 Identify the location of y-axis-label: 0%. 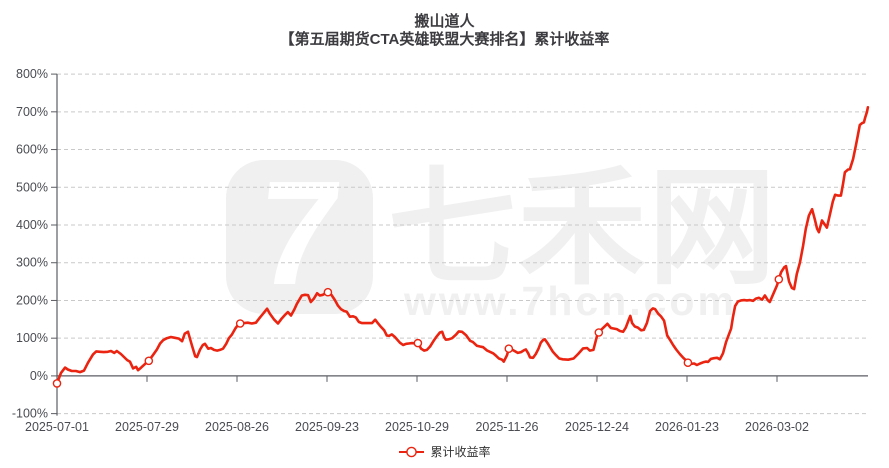
(39, 376).